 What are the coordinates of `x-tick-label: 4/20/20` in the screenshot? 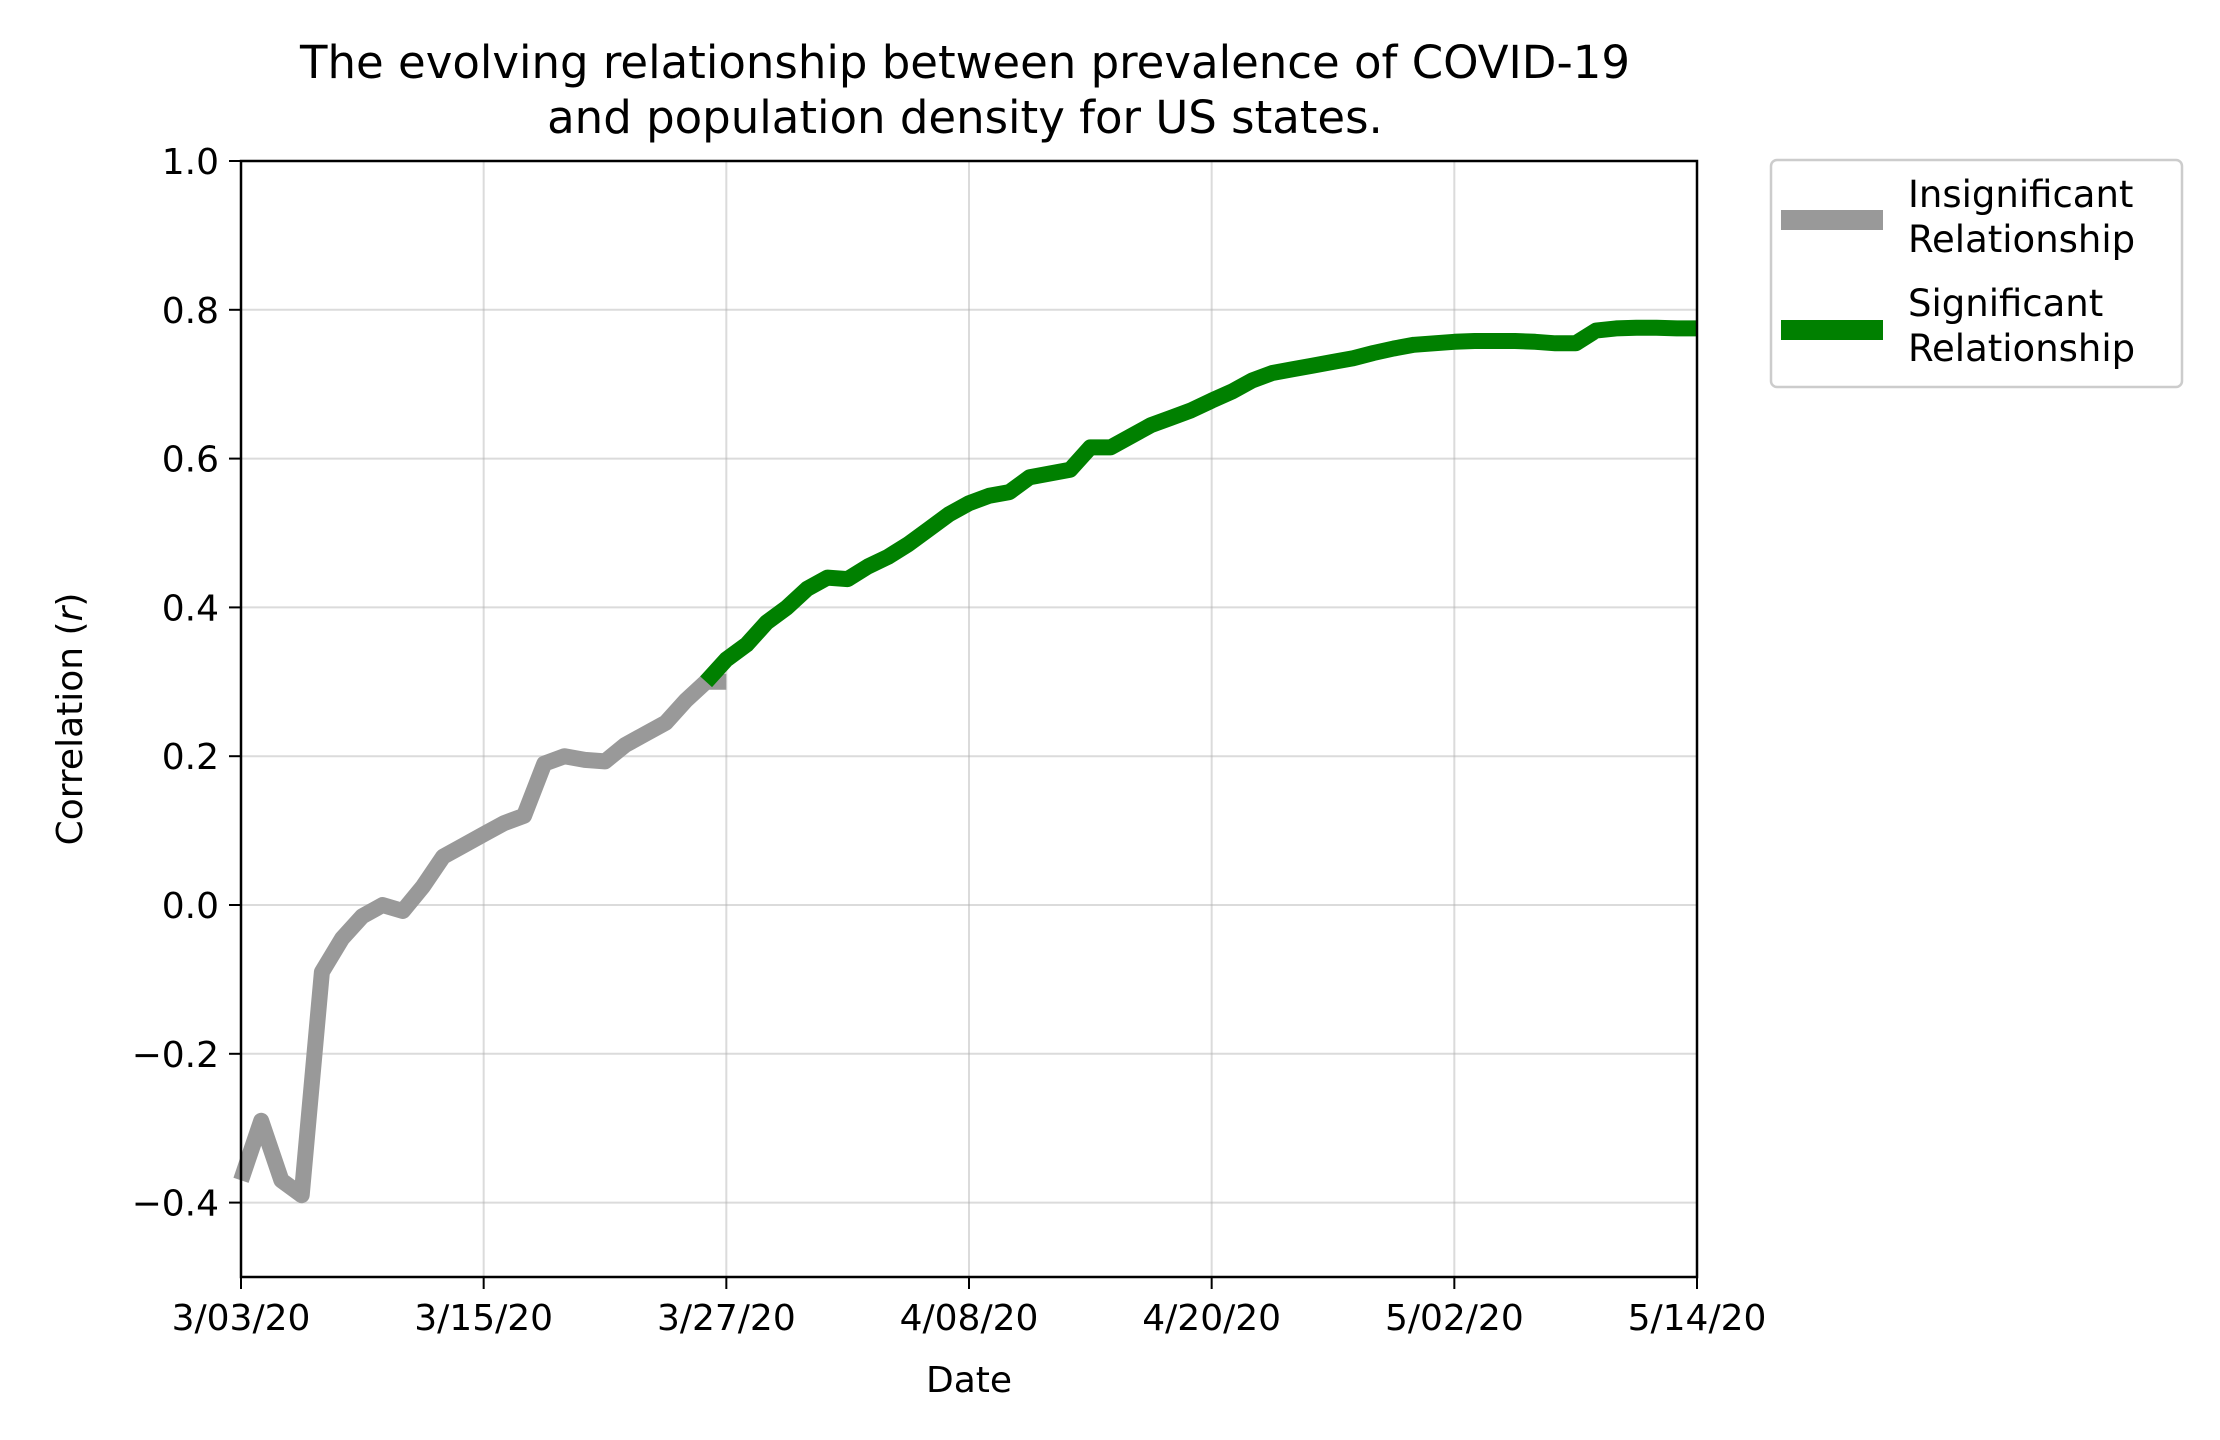 It's located at (1211, 1318).